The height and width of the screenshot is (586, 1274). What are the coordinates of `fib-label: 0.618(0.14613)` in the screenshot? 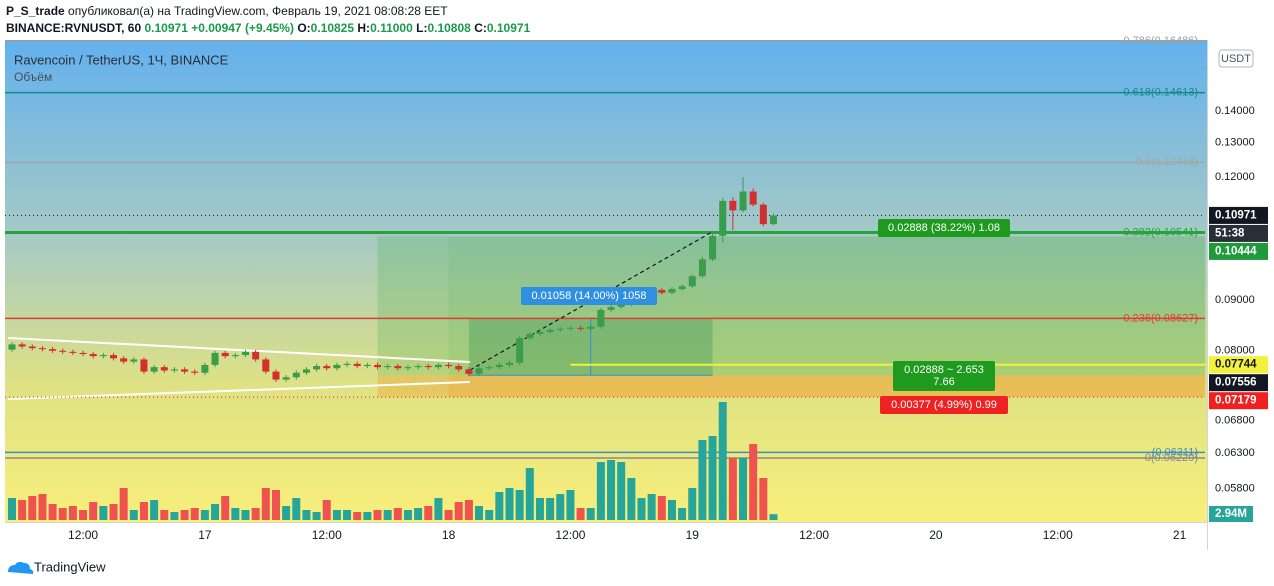 It's located at (1160, 92).